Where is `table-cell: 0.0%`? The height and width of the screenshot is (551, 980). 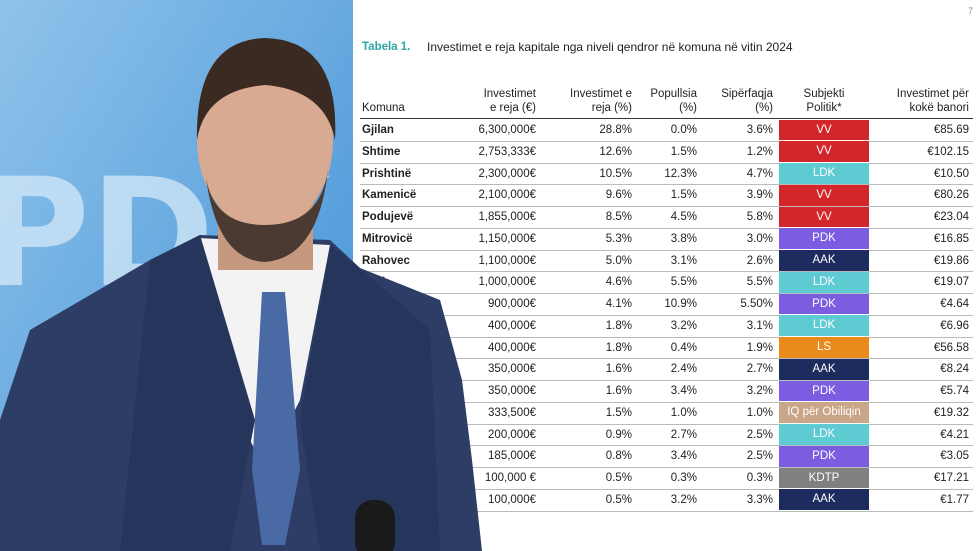 table-cell: 0.0% is located at coordinates (683, 130).